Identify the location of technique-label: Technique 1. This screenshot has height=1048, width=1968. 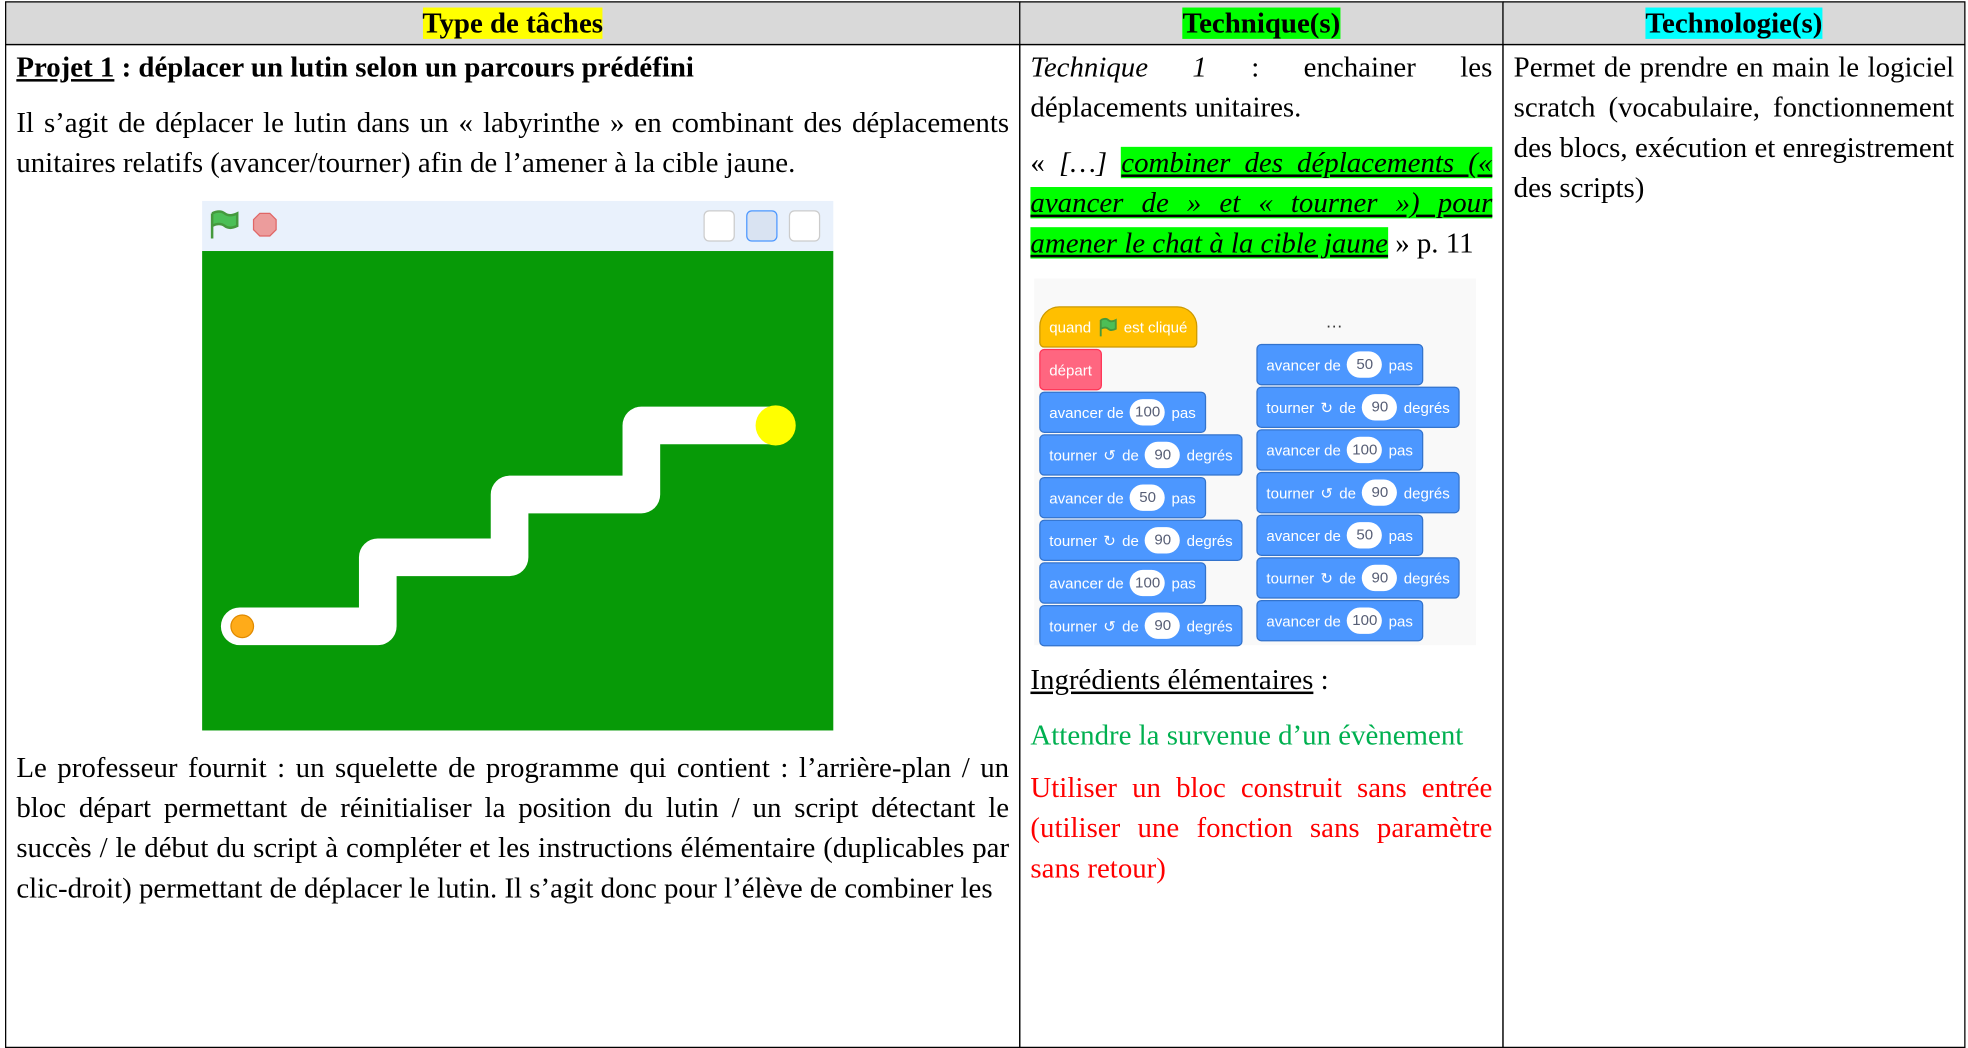
(1118, 67).